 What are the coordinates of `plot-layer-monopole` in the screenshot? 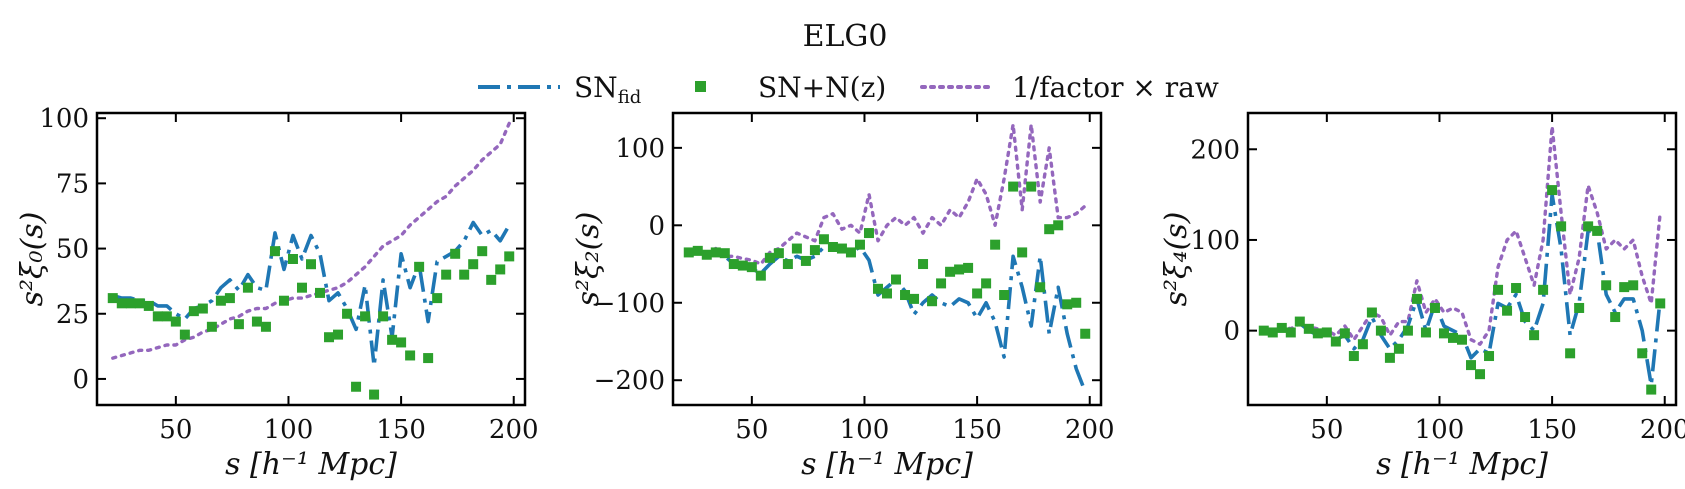 It's located at (311, 260).